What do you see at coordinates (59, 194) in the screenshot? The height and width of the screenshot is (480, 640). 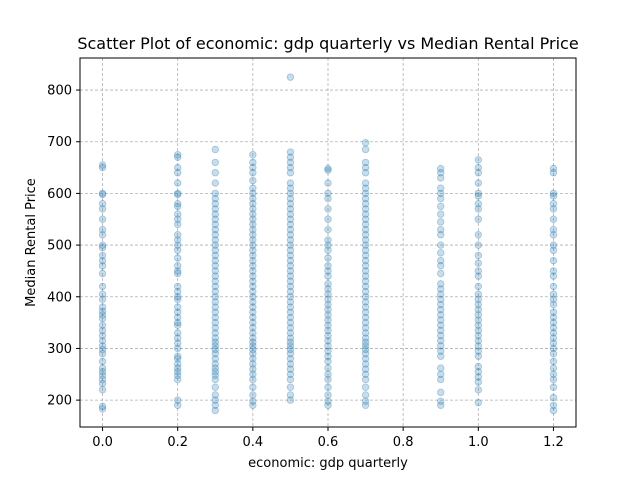 I see `y-tick-label: 600` at bounding box center [59, 194].